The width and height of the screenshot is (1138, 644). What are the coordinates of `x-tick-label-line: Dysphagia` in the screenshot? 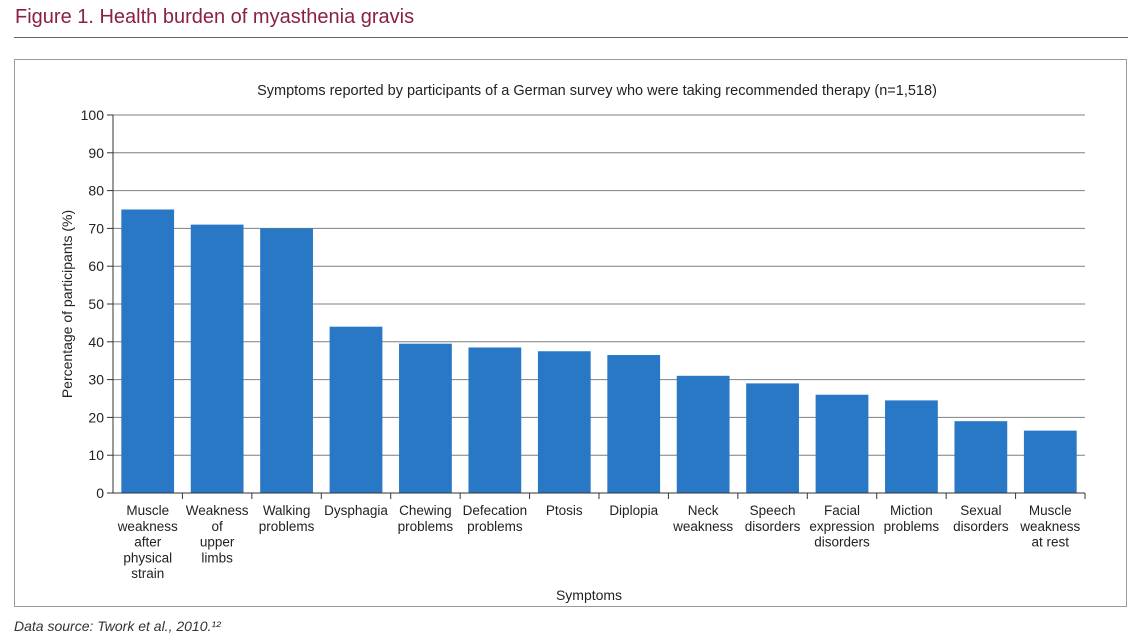 It's located at (356, 510).